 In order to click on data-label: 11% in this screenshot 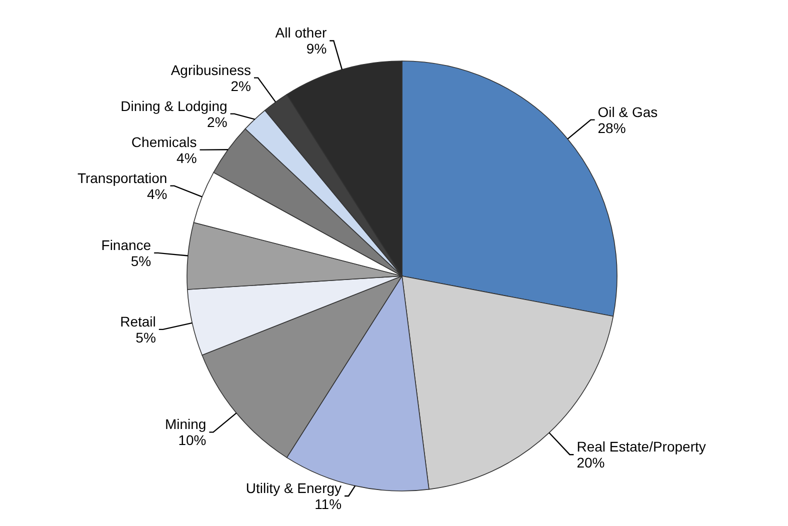, I will do `click(328, 504)`.